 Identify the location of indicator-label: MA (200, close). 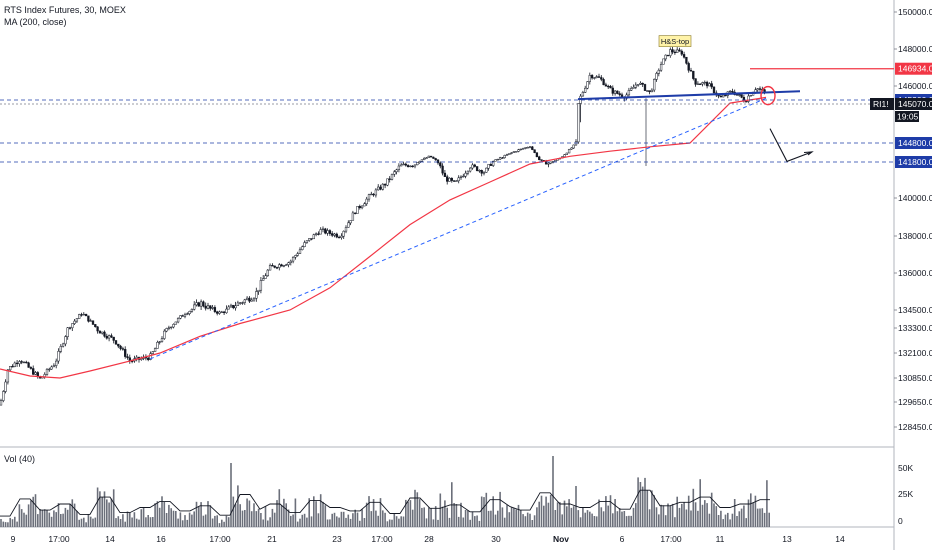
(35, 22).